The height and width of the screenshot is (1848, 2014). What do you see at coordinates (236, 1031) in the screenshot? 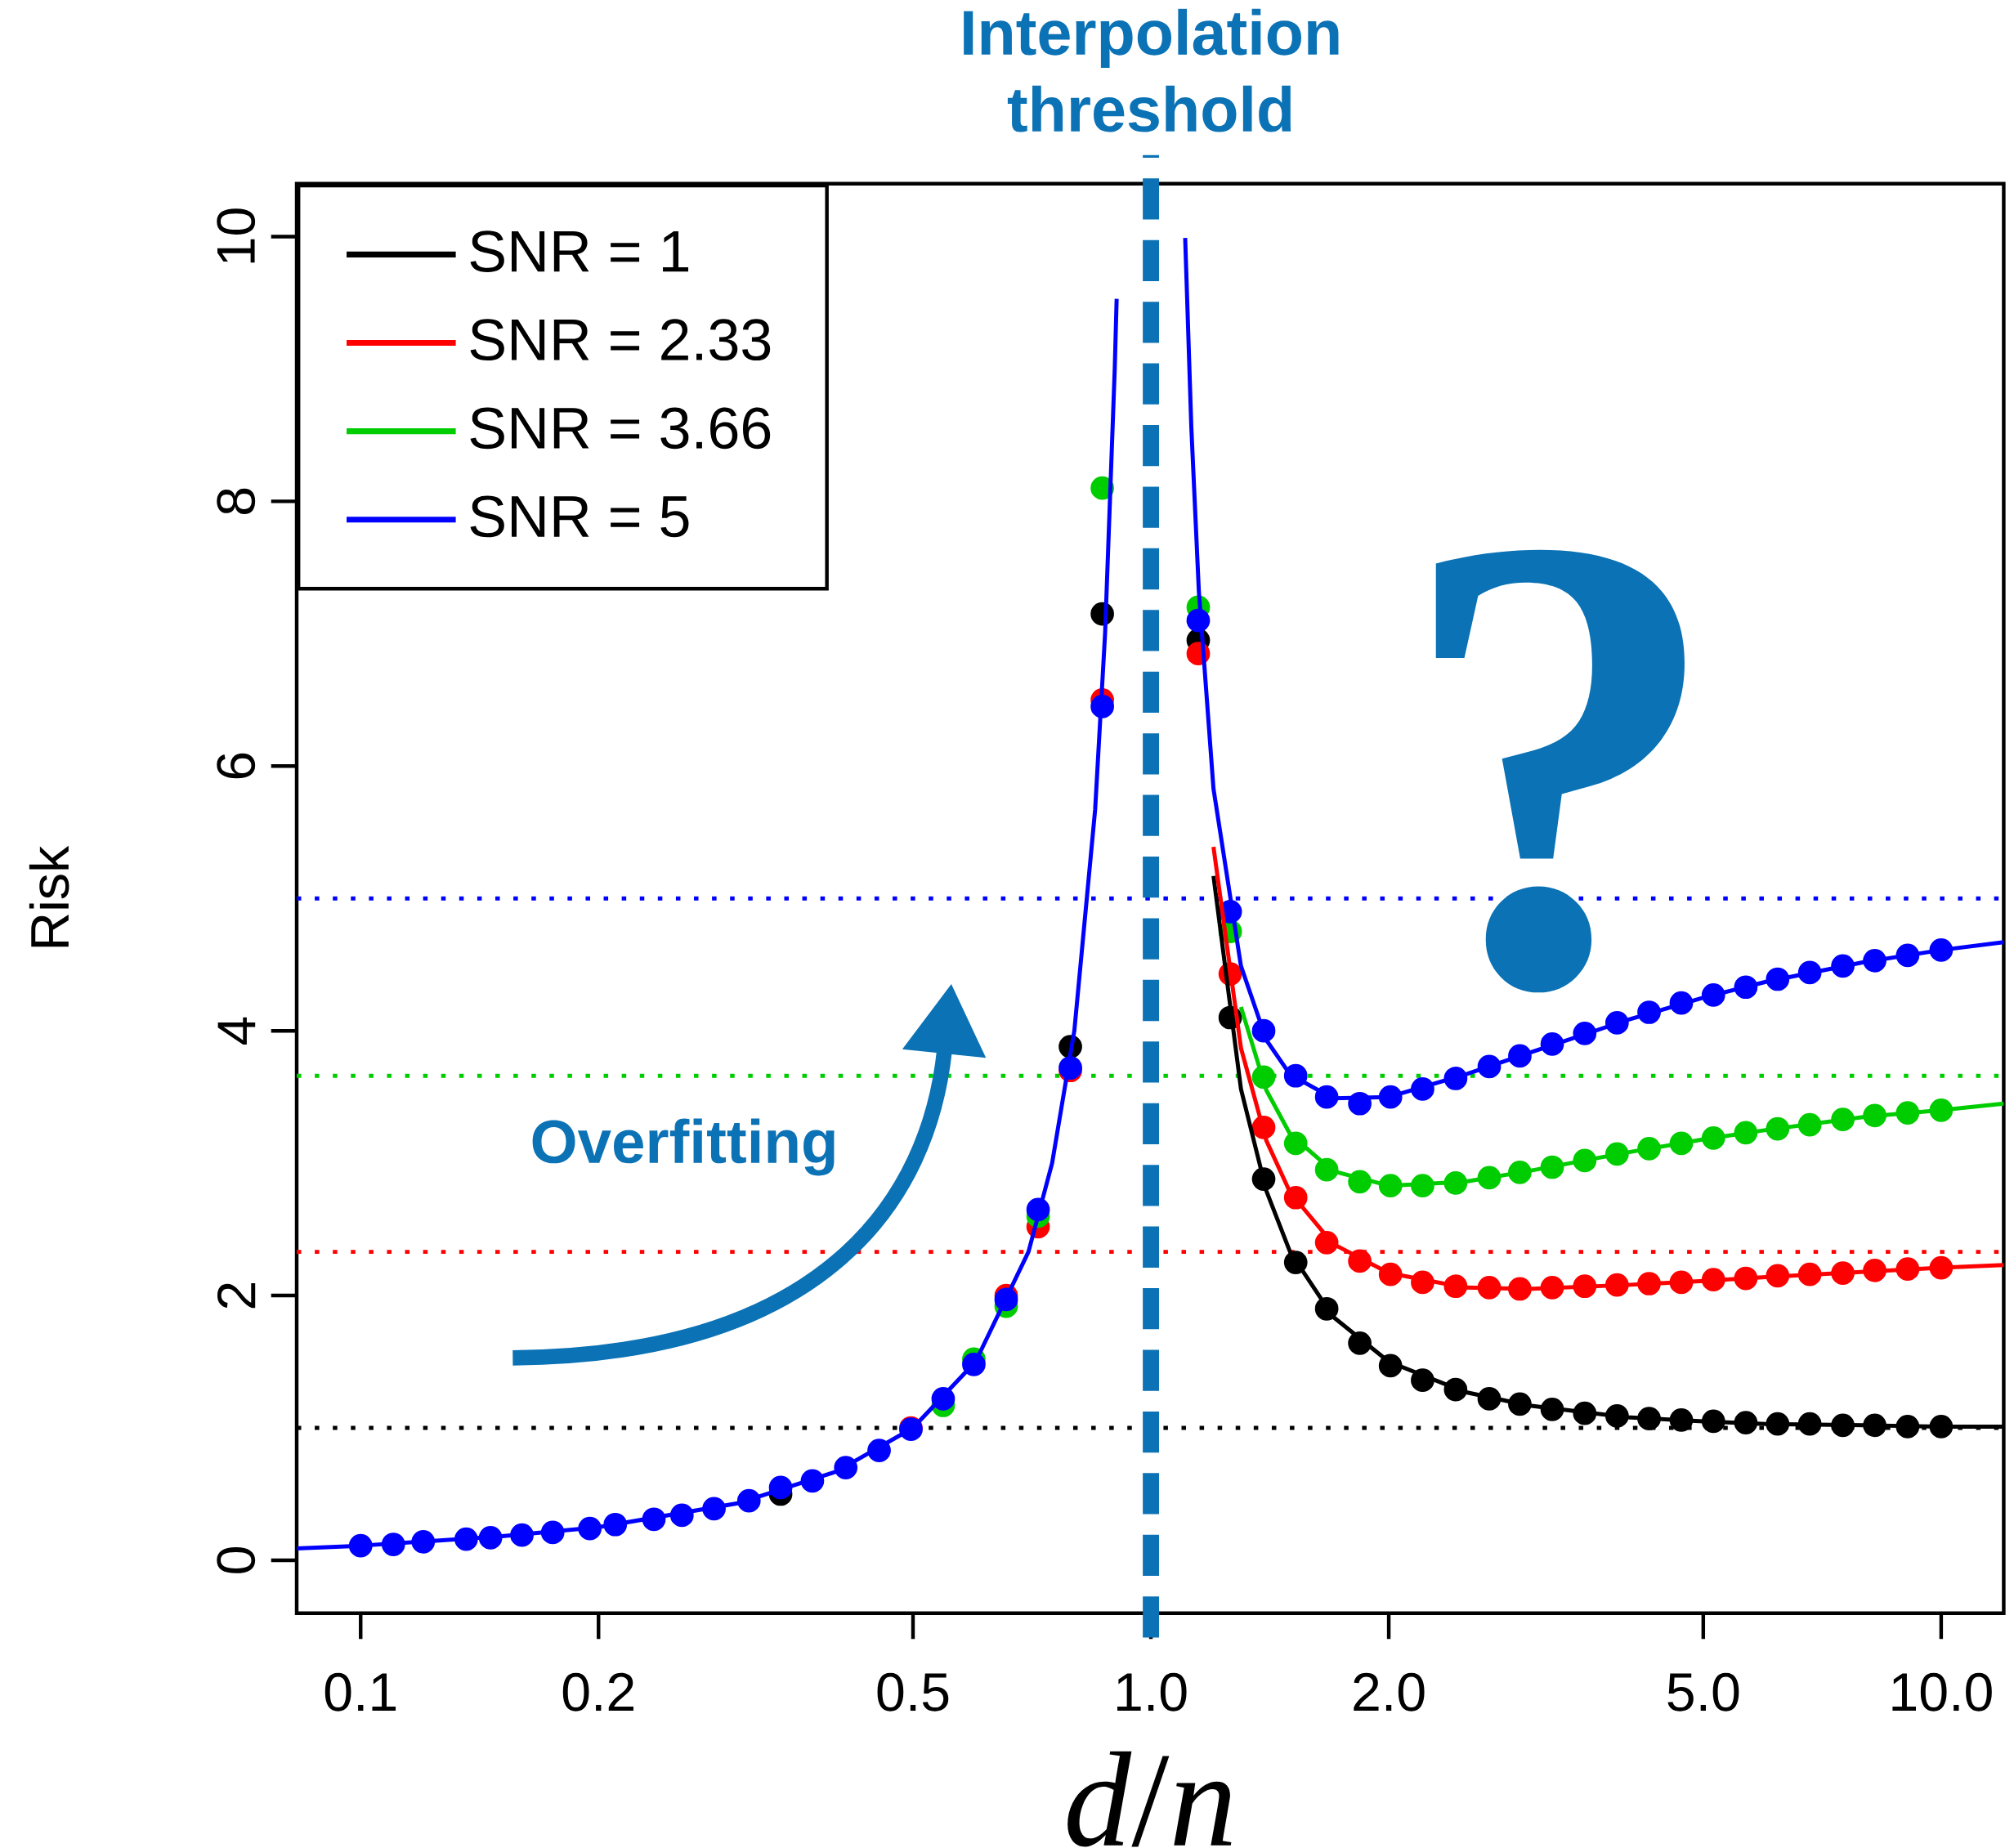
I see `y-tick-label: 4` at bounding box center [236, 1031].